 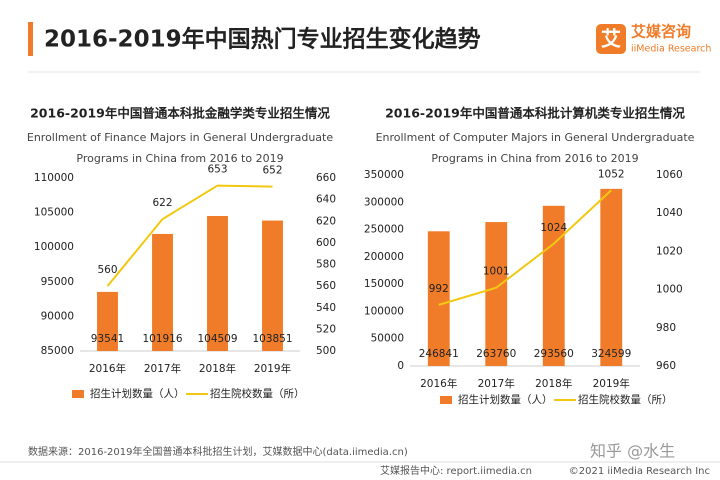 I want to click on bar-value-label: 324599, so click(x=611, y=354).